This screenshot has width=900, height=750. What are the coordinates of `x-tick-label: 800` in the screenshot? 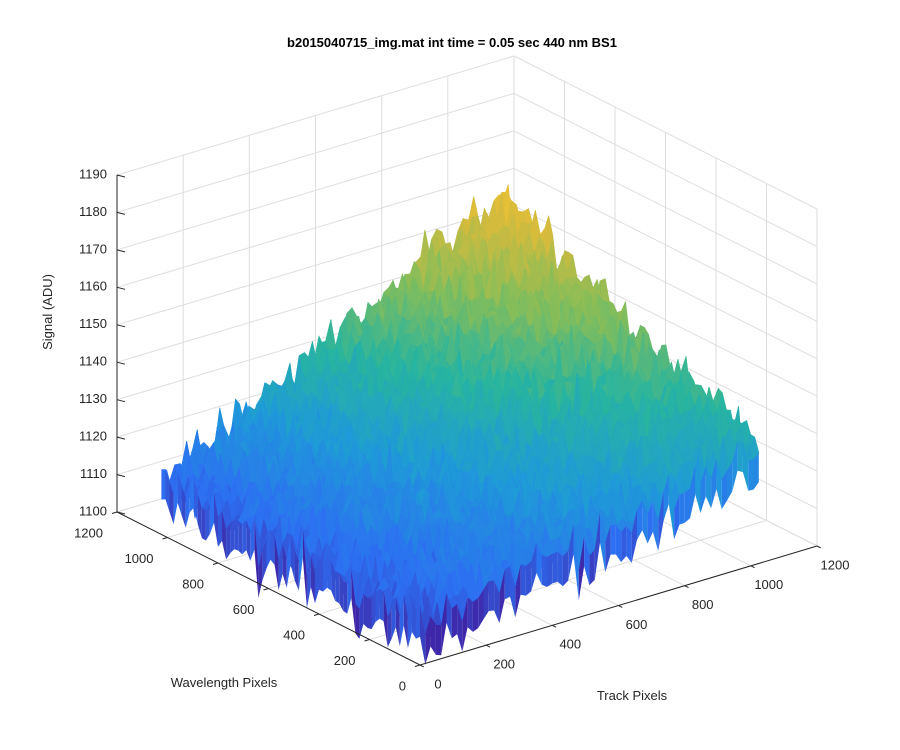 It's located at (703, 604).